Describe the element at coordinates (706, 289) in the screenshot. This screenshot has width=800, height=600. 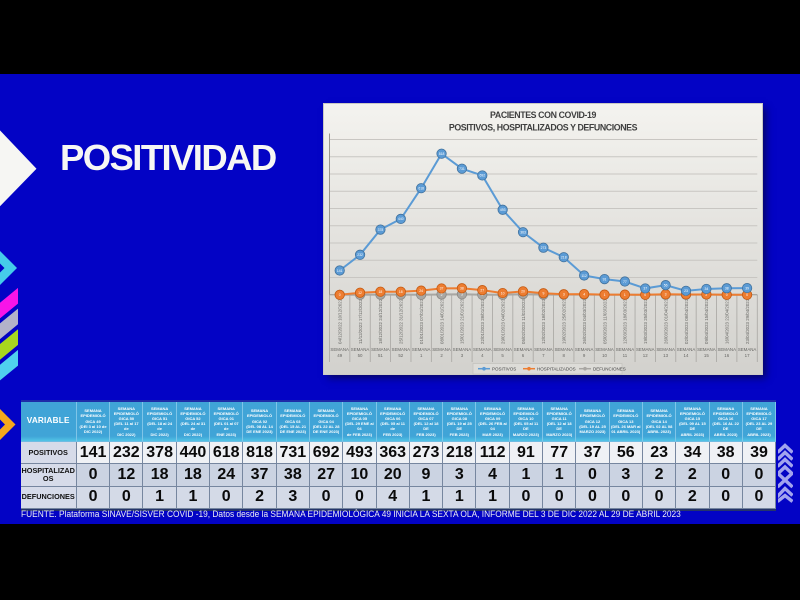
I see `svg-text: 34` at that location.